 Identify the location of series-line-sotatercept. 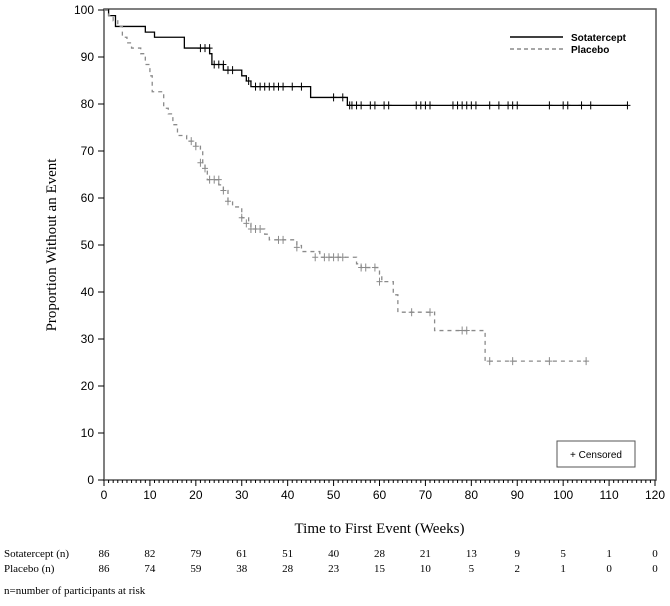
(366, 58).